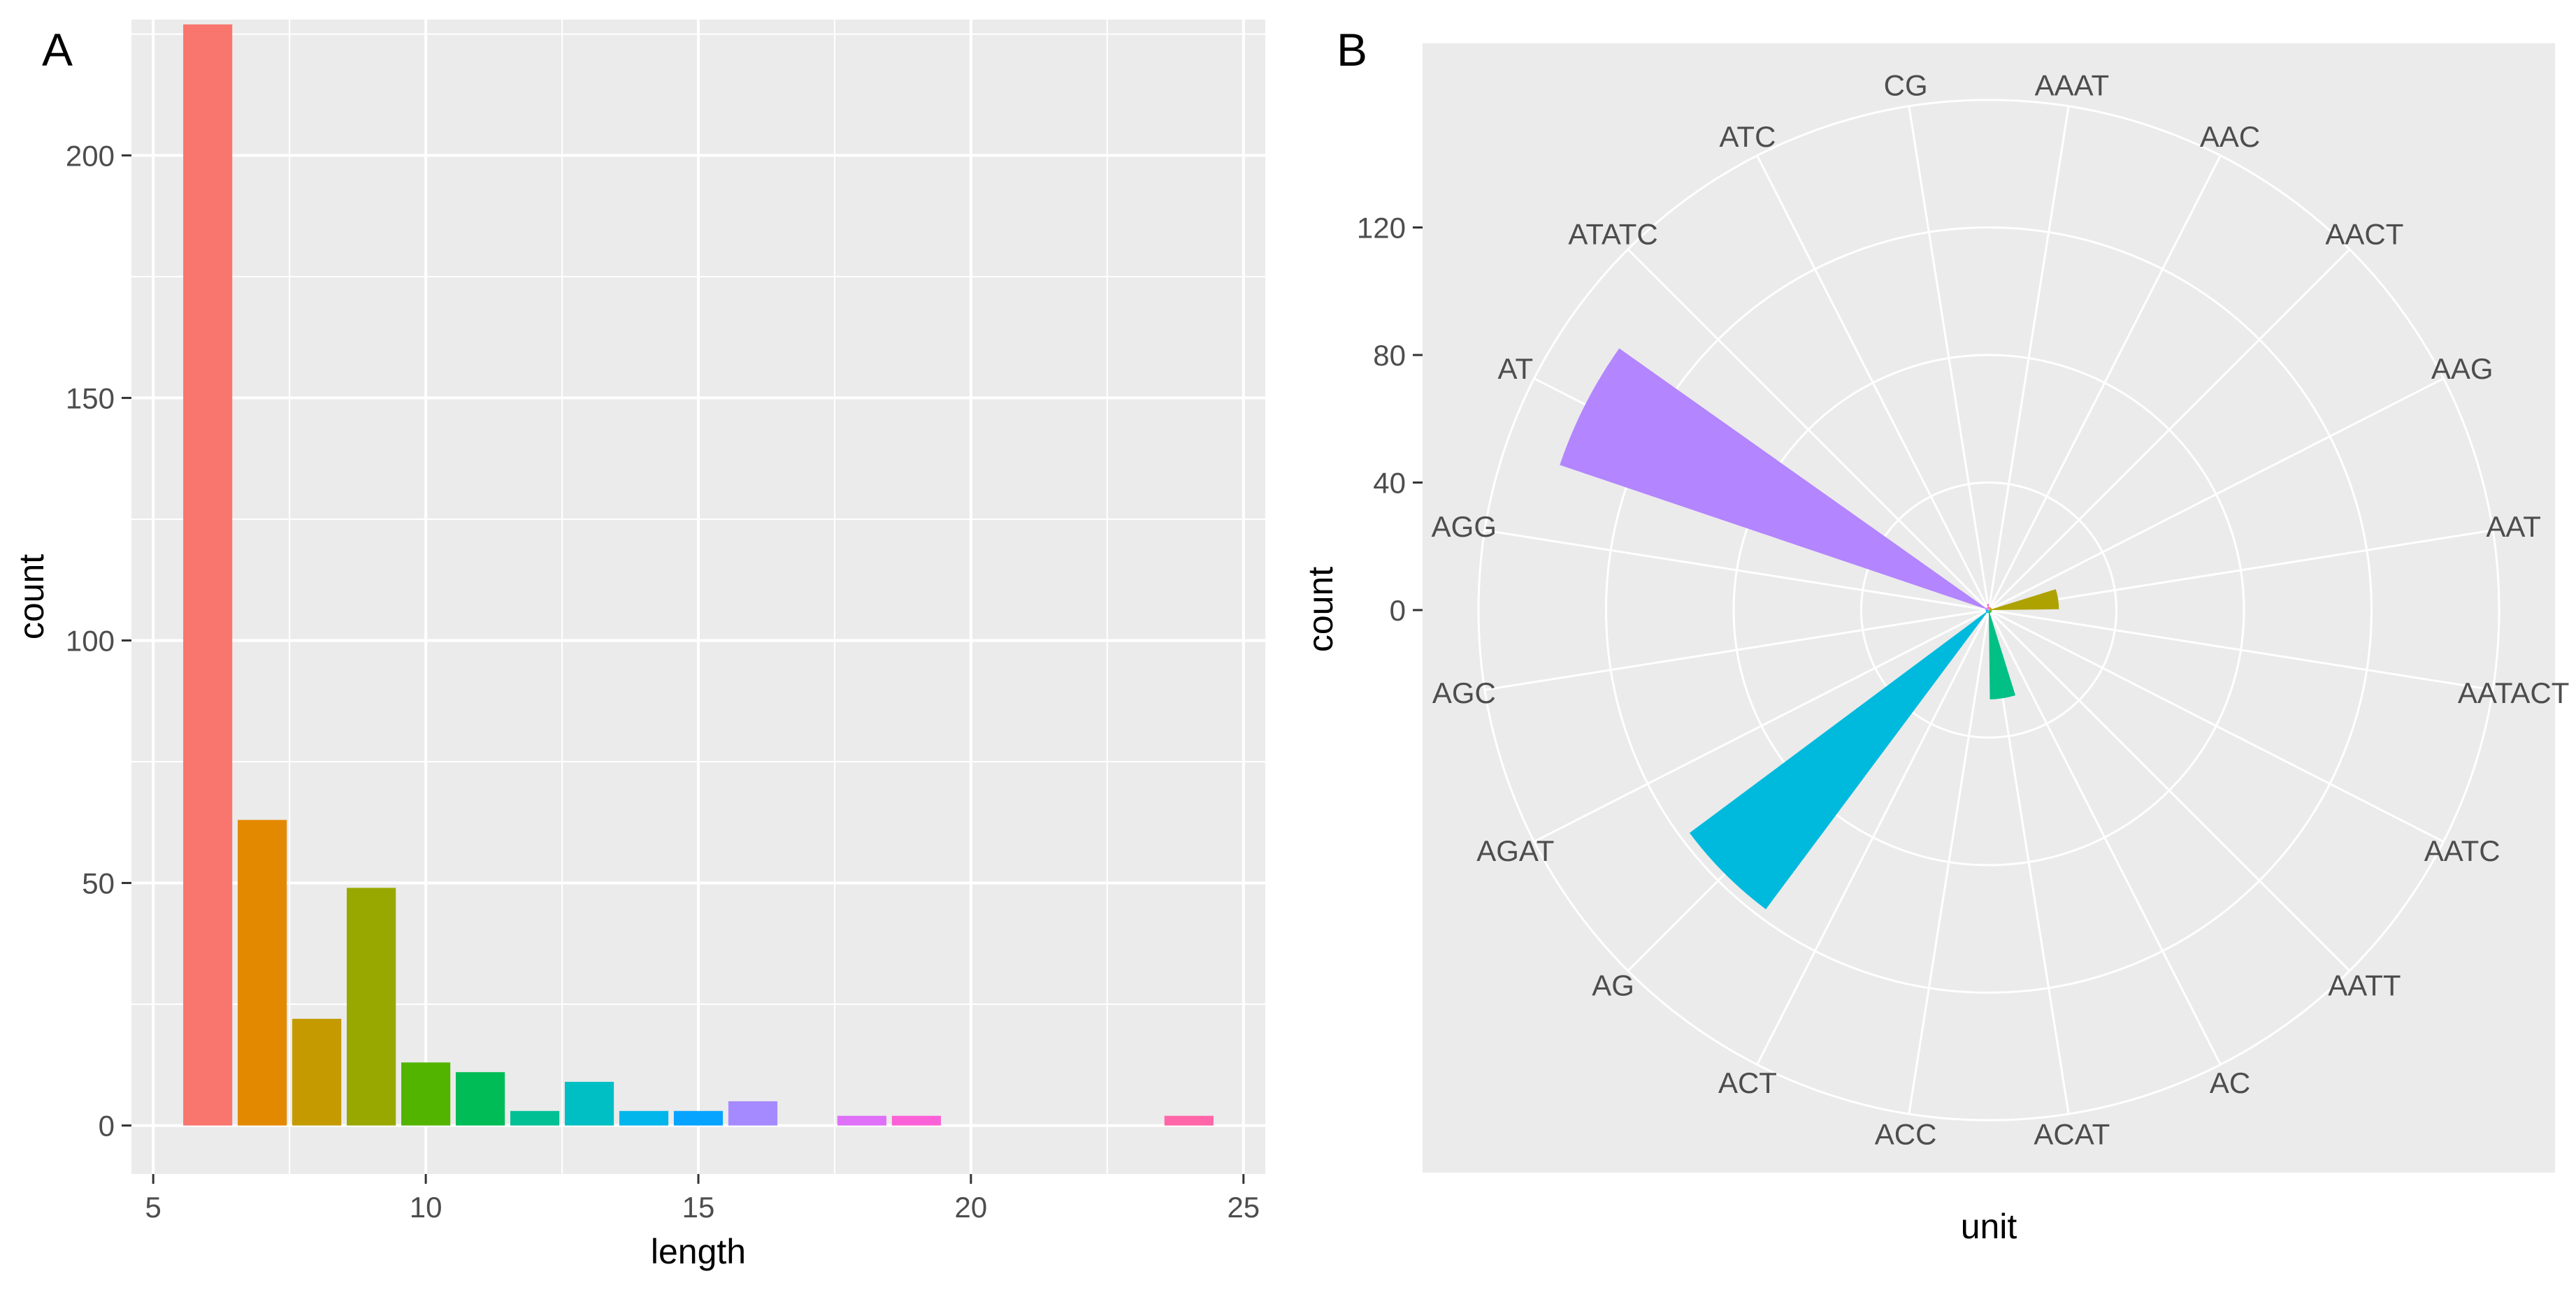 The width and height of the screenshot is (2576, 1304). What do you see at coordinates (2462, 368) in the screenshot?
I see `panel-b-category-label: AAG` at bounding box center [2462, 368].